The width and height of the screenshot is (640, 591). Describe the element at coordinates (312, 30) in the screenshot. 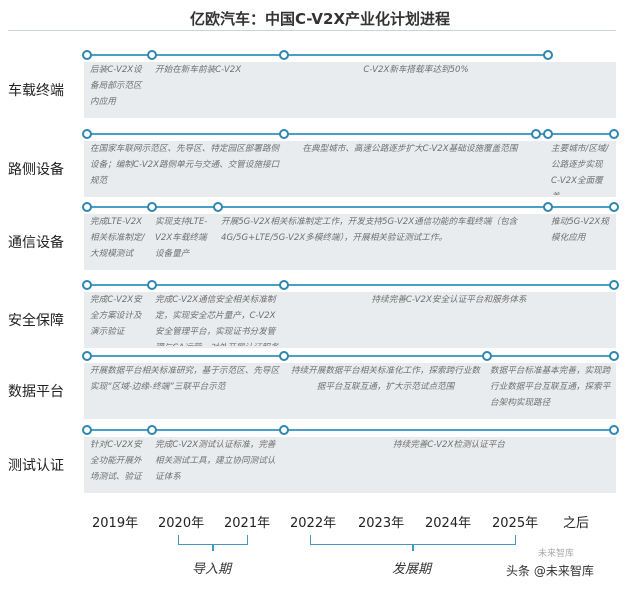

I see `title-divider` at that location.